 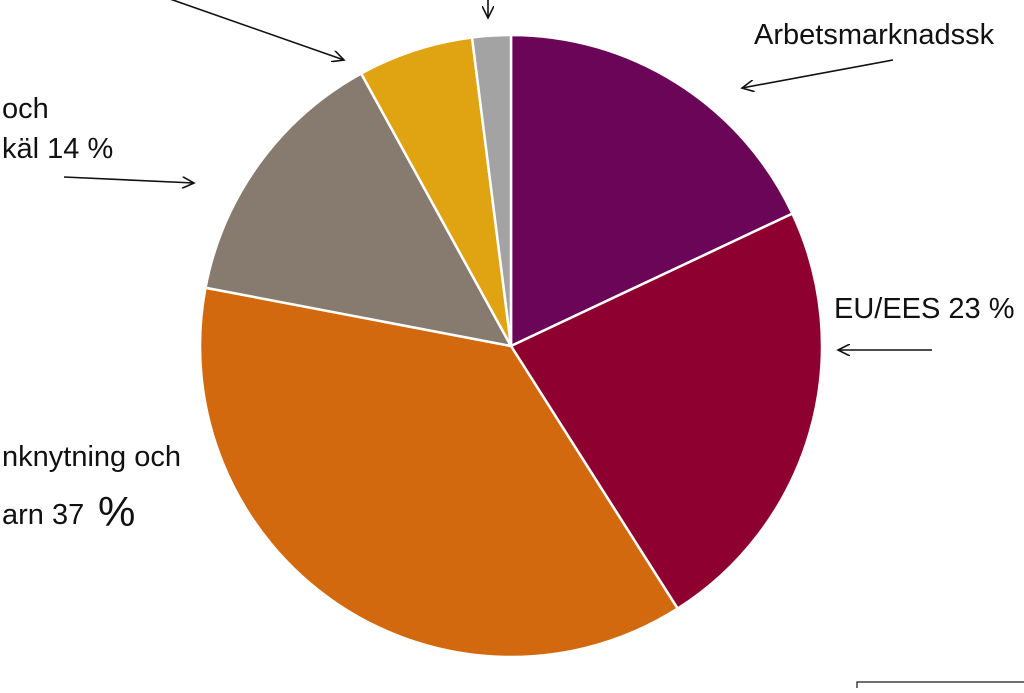 I want to click on label-arbetsmarknad: Arbetsmarknadssk, so click(x=874, y=35).